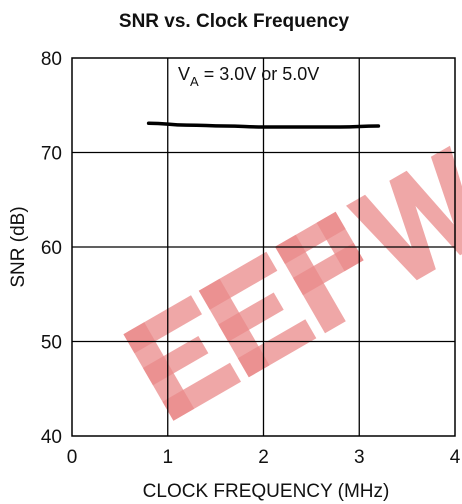 This screenshot has width=462, height=504. What do you see at coordinates (184, 74) in the screenshot?
I see `annotation-main: V` at bounding box center [184, 74].